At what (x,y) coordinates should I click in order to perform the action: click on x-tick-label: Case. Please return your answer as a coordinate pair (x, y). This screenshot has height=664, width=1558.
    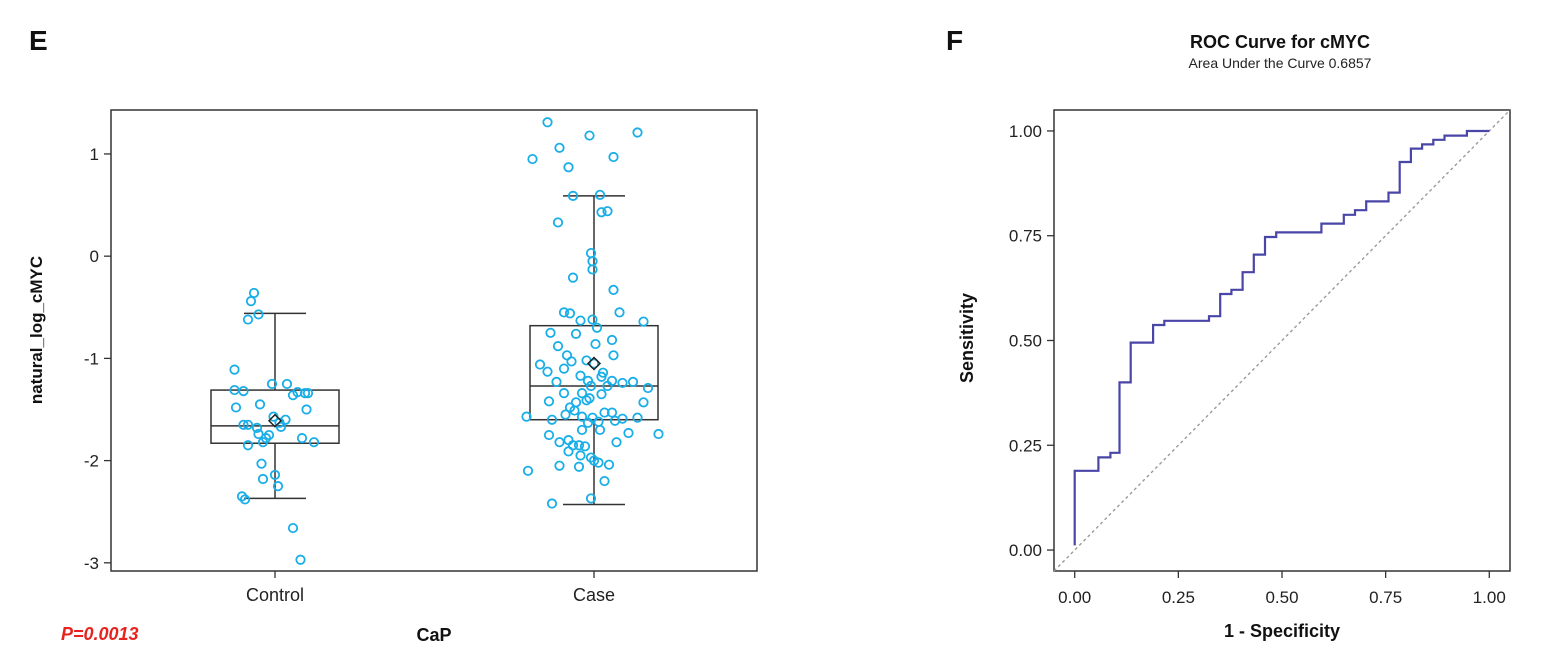
    Looking at the image, I should click on (594, 595).